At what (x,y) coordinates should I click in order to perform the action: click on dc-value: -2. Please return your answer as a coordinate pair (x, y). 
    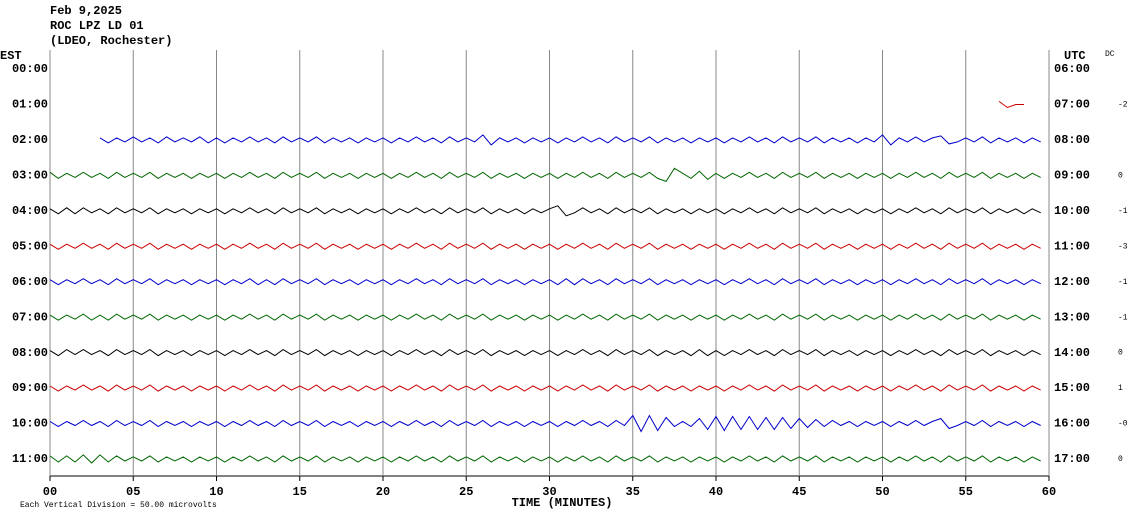
    Looking at the image, I should click on (1123, 105).